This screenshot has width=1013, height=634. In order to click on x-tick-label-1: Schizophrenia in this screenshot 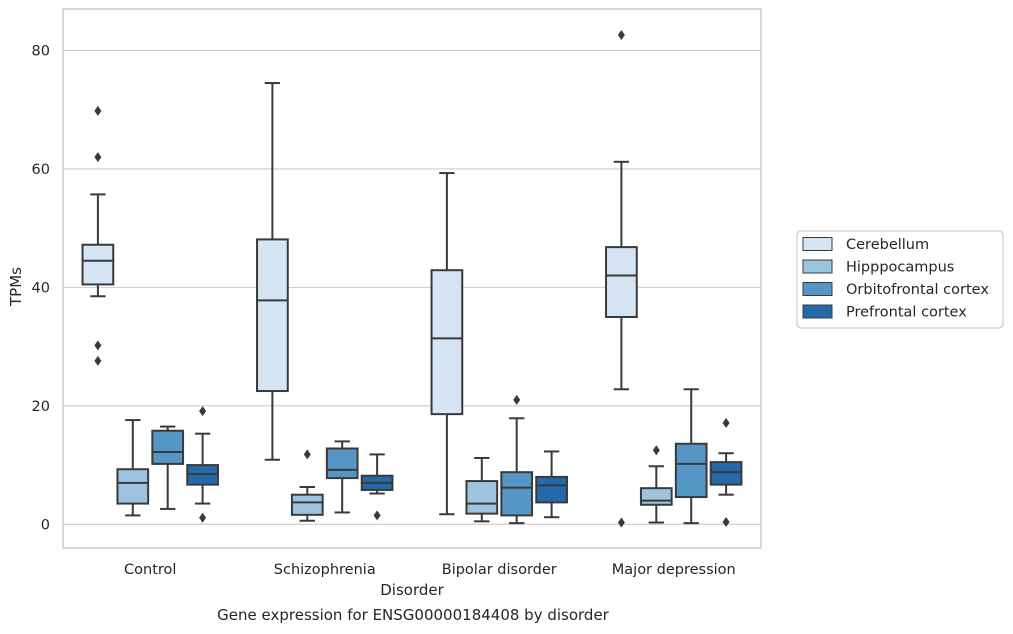, I will do `click(325, 570)`.